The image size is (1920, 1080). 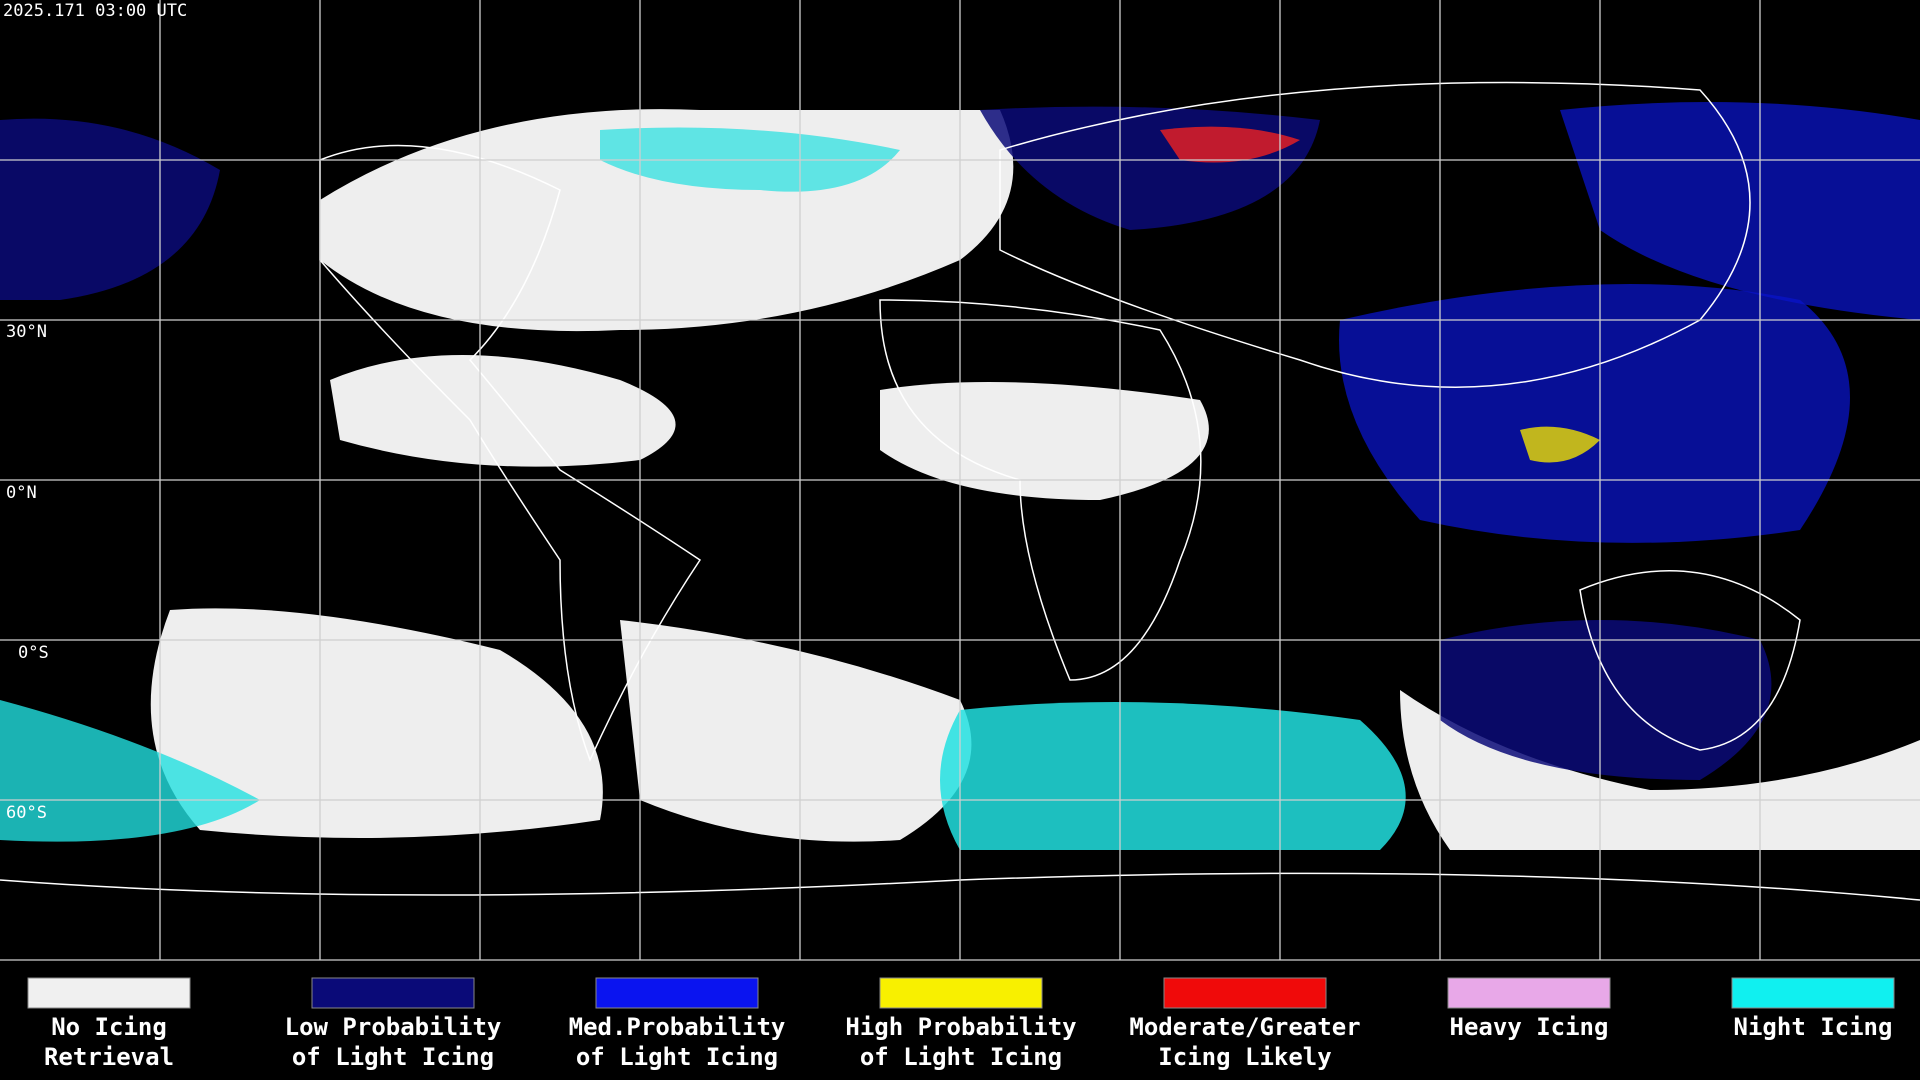 I want to click on legend-label: Heavy Icing, so click(x=1529, y=1027).